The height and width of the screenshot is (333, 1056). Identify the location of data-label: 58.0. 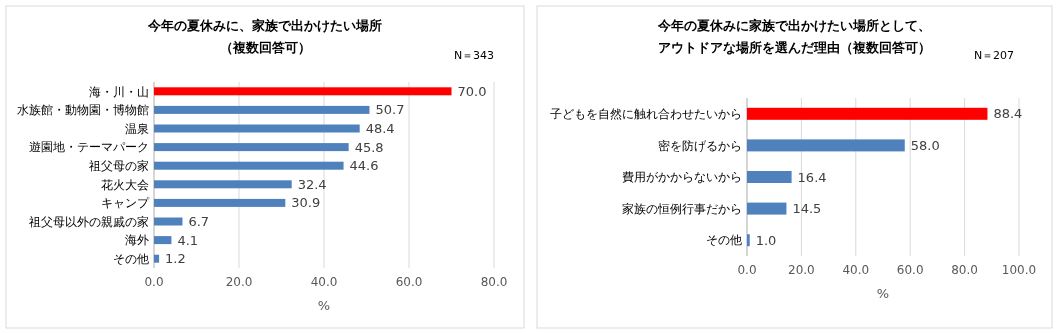
(925, 145).